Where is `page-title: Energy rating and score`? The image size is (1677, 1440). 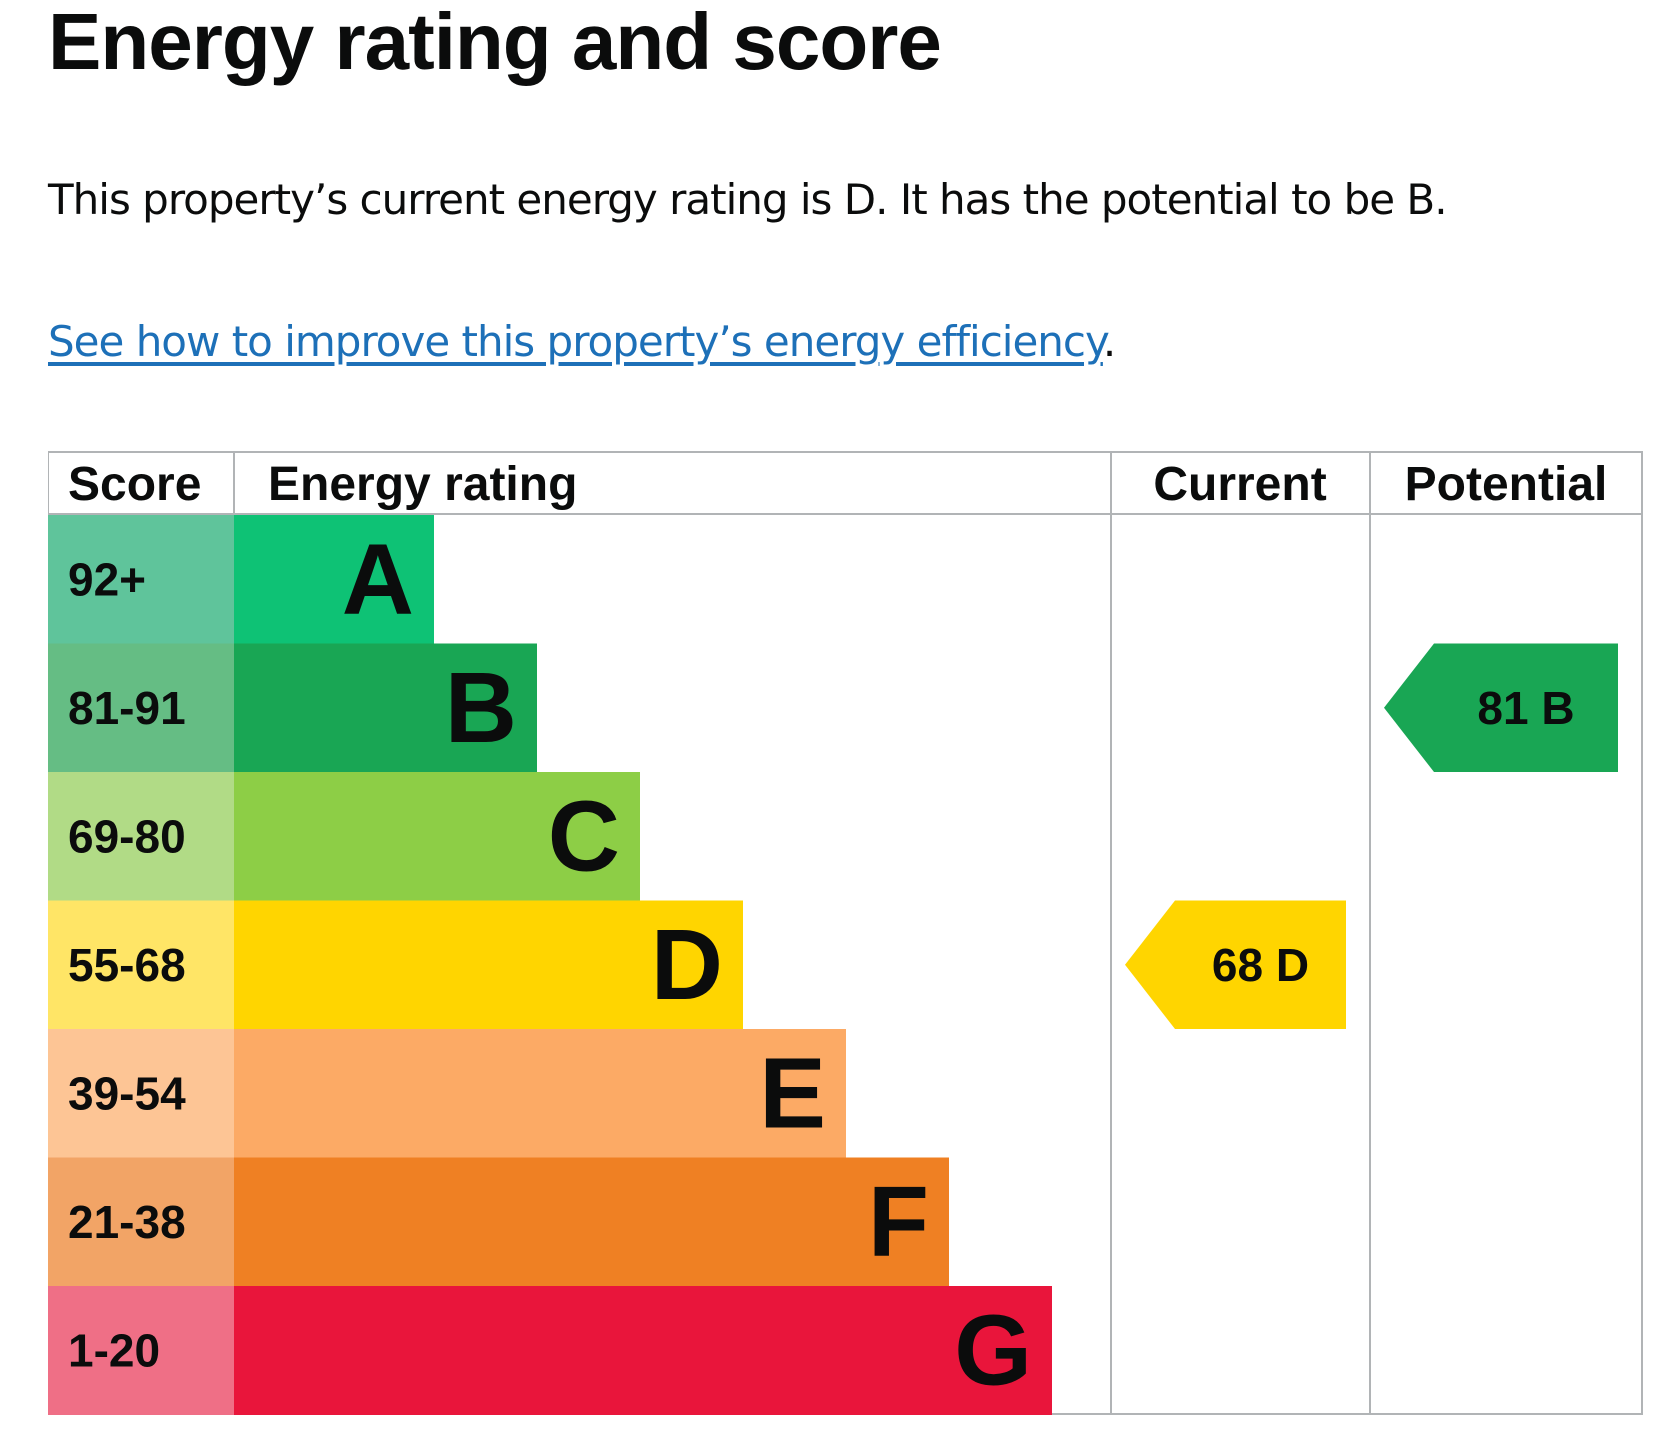 page-title: Energy rating and score is located at coordinates (495, 43).